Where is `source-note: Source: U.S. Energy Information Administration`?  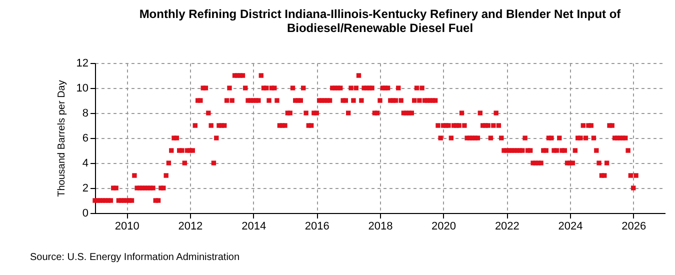 source-note: Source: U.S. Energy Information Administration is located at coordinates (135, 257).